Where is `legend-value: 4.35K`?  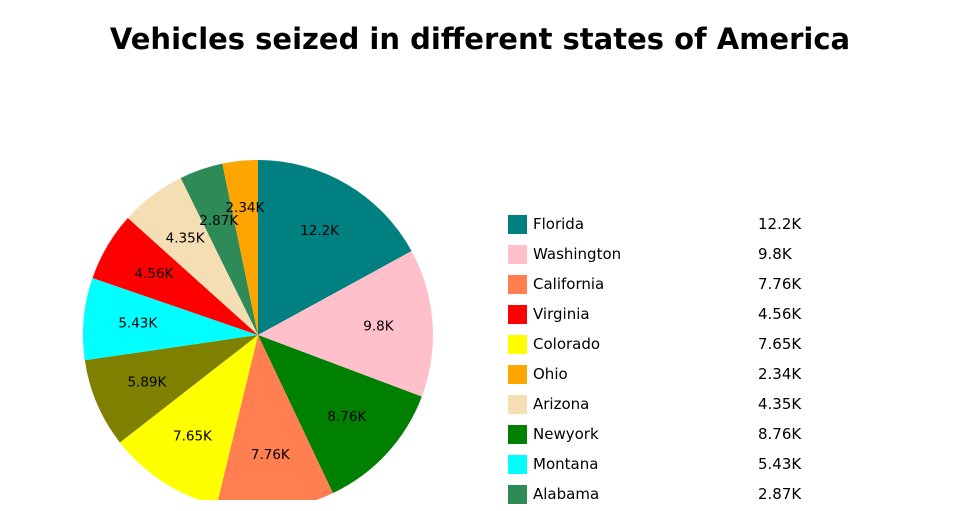 legend-value: 4.35K is located at coordinates (780, 404).